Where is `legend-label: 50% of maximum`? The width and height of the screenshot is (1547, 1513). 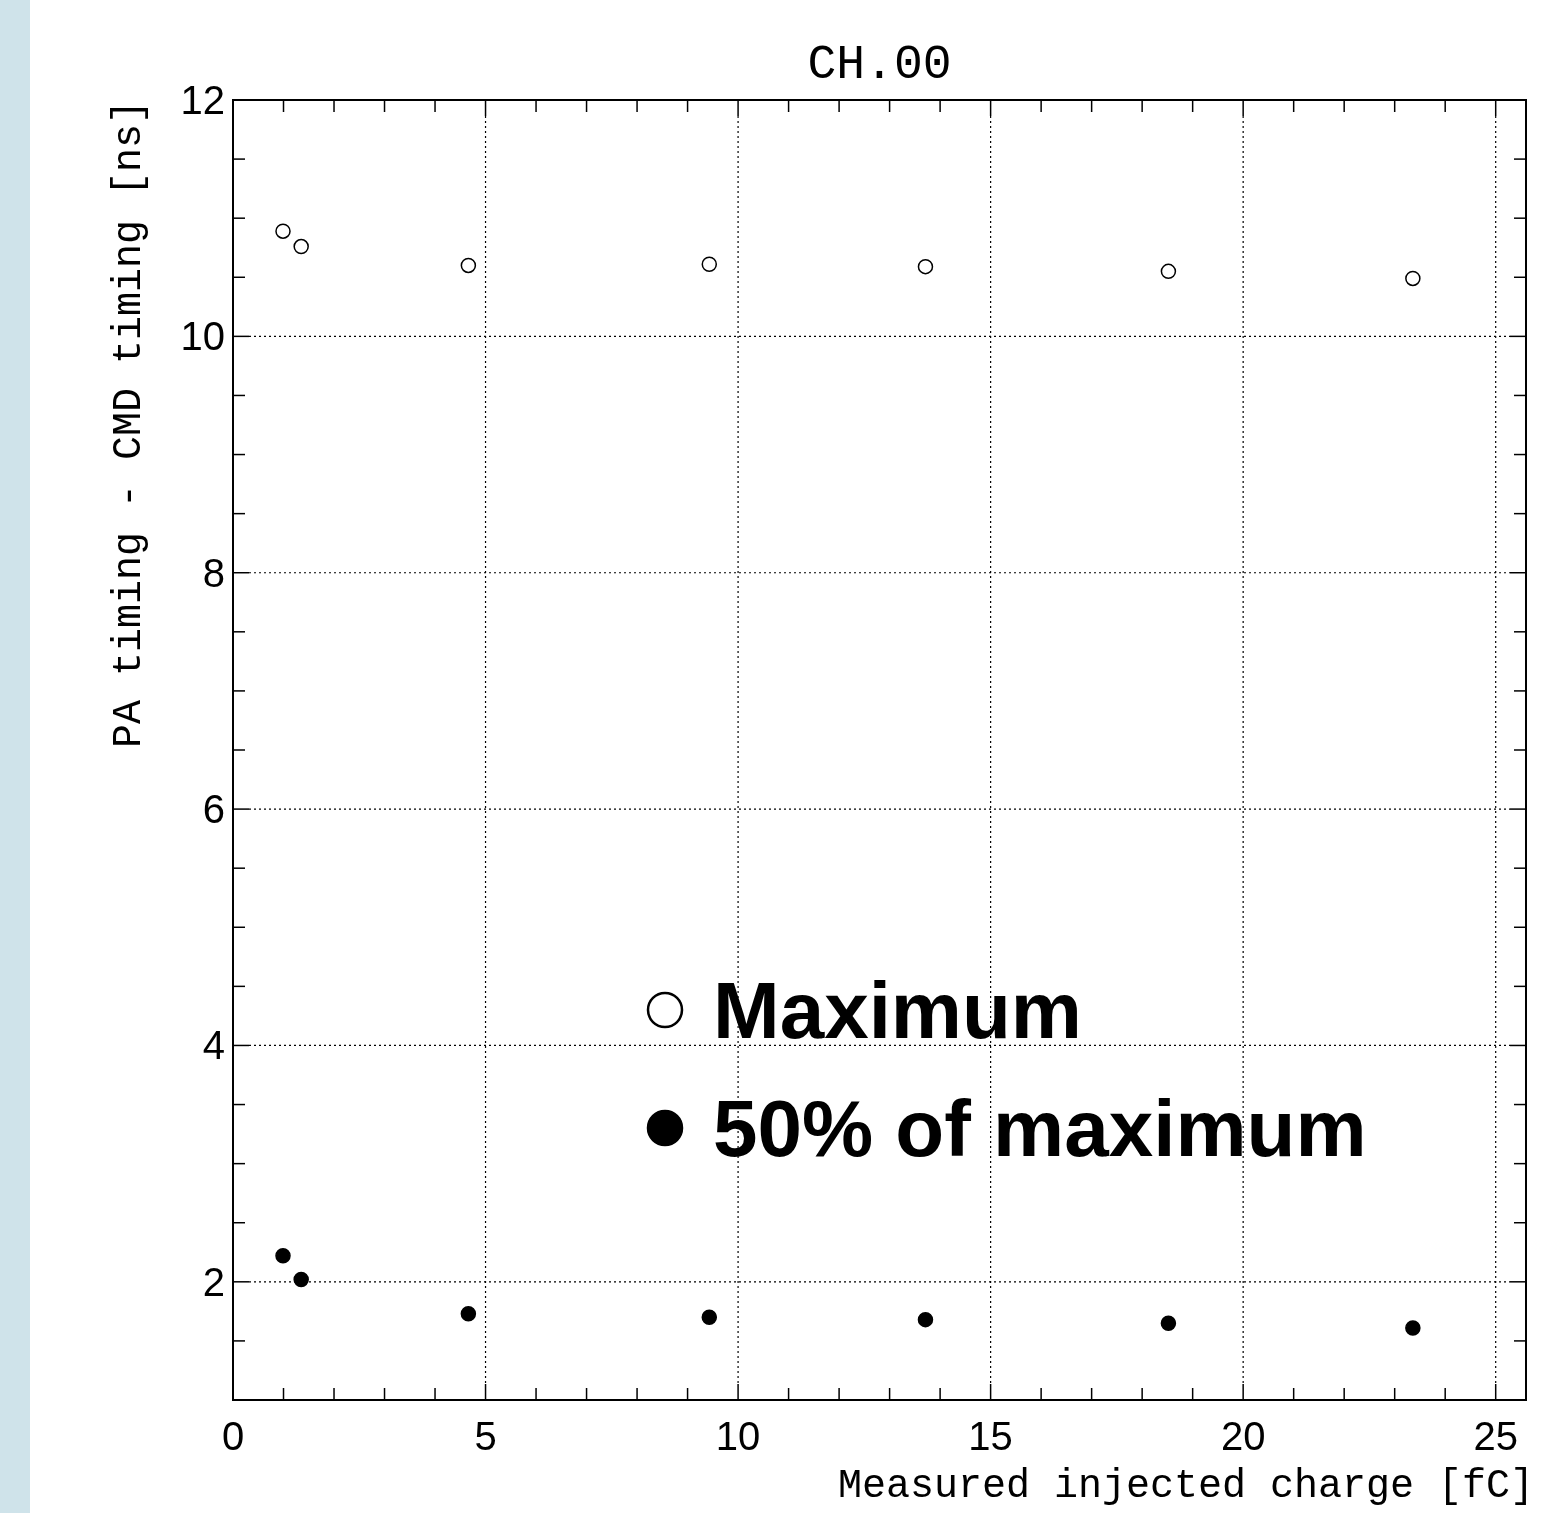 legend-label: 50% of maximum is located at coordinates (1040, 1128).